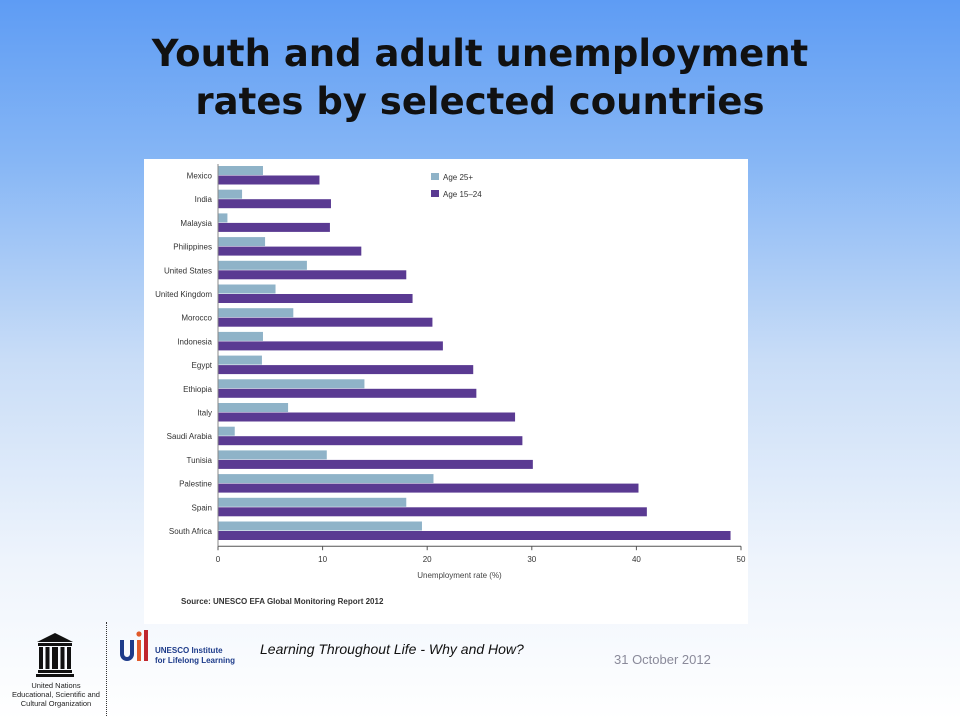  Describe the element at coordinates (200, 176) in the screenshot. I see `category-label: Mexico` at that location.